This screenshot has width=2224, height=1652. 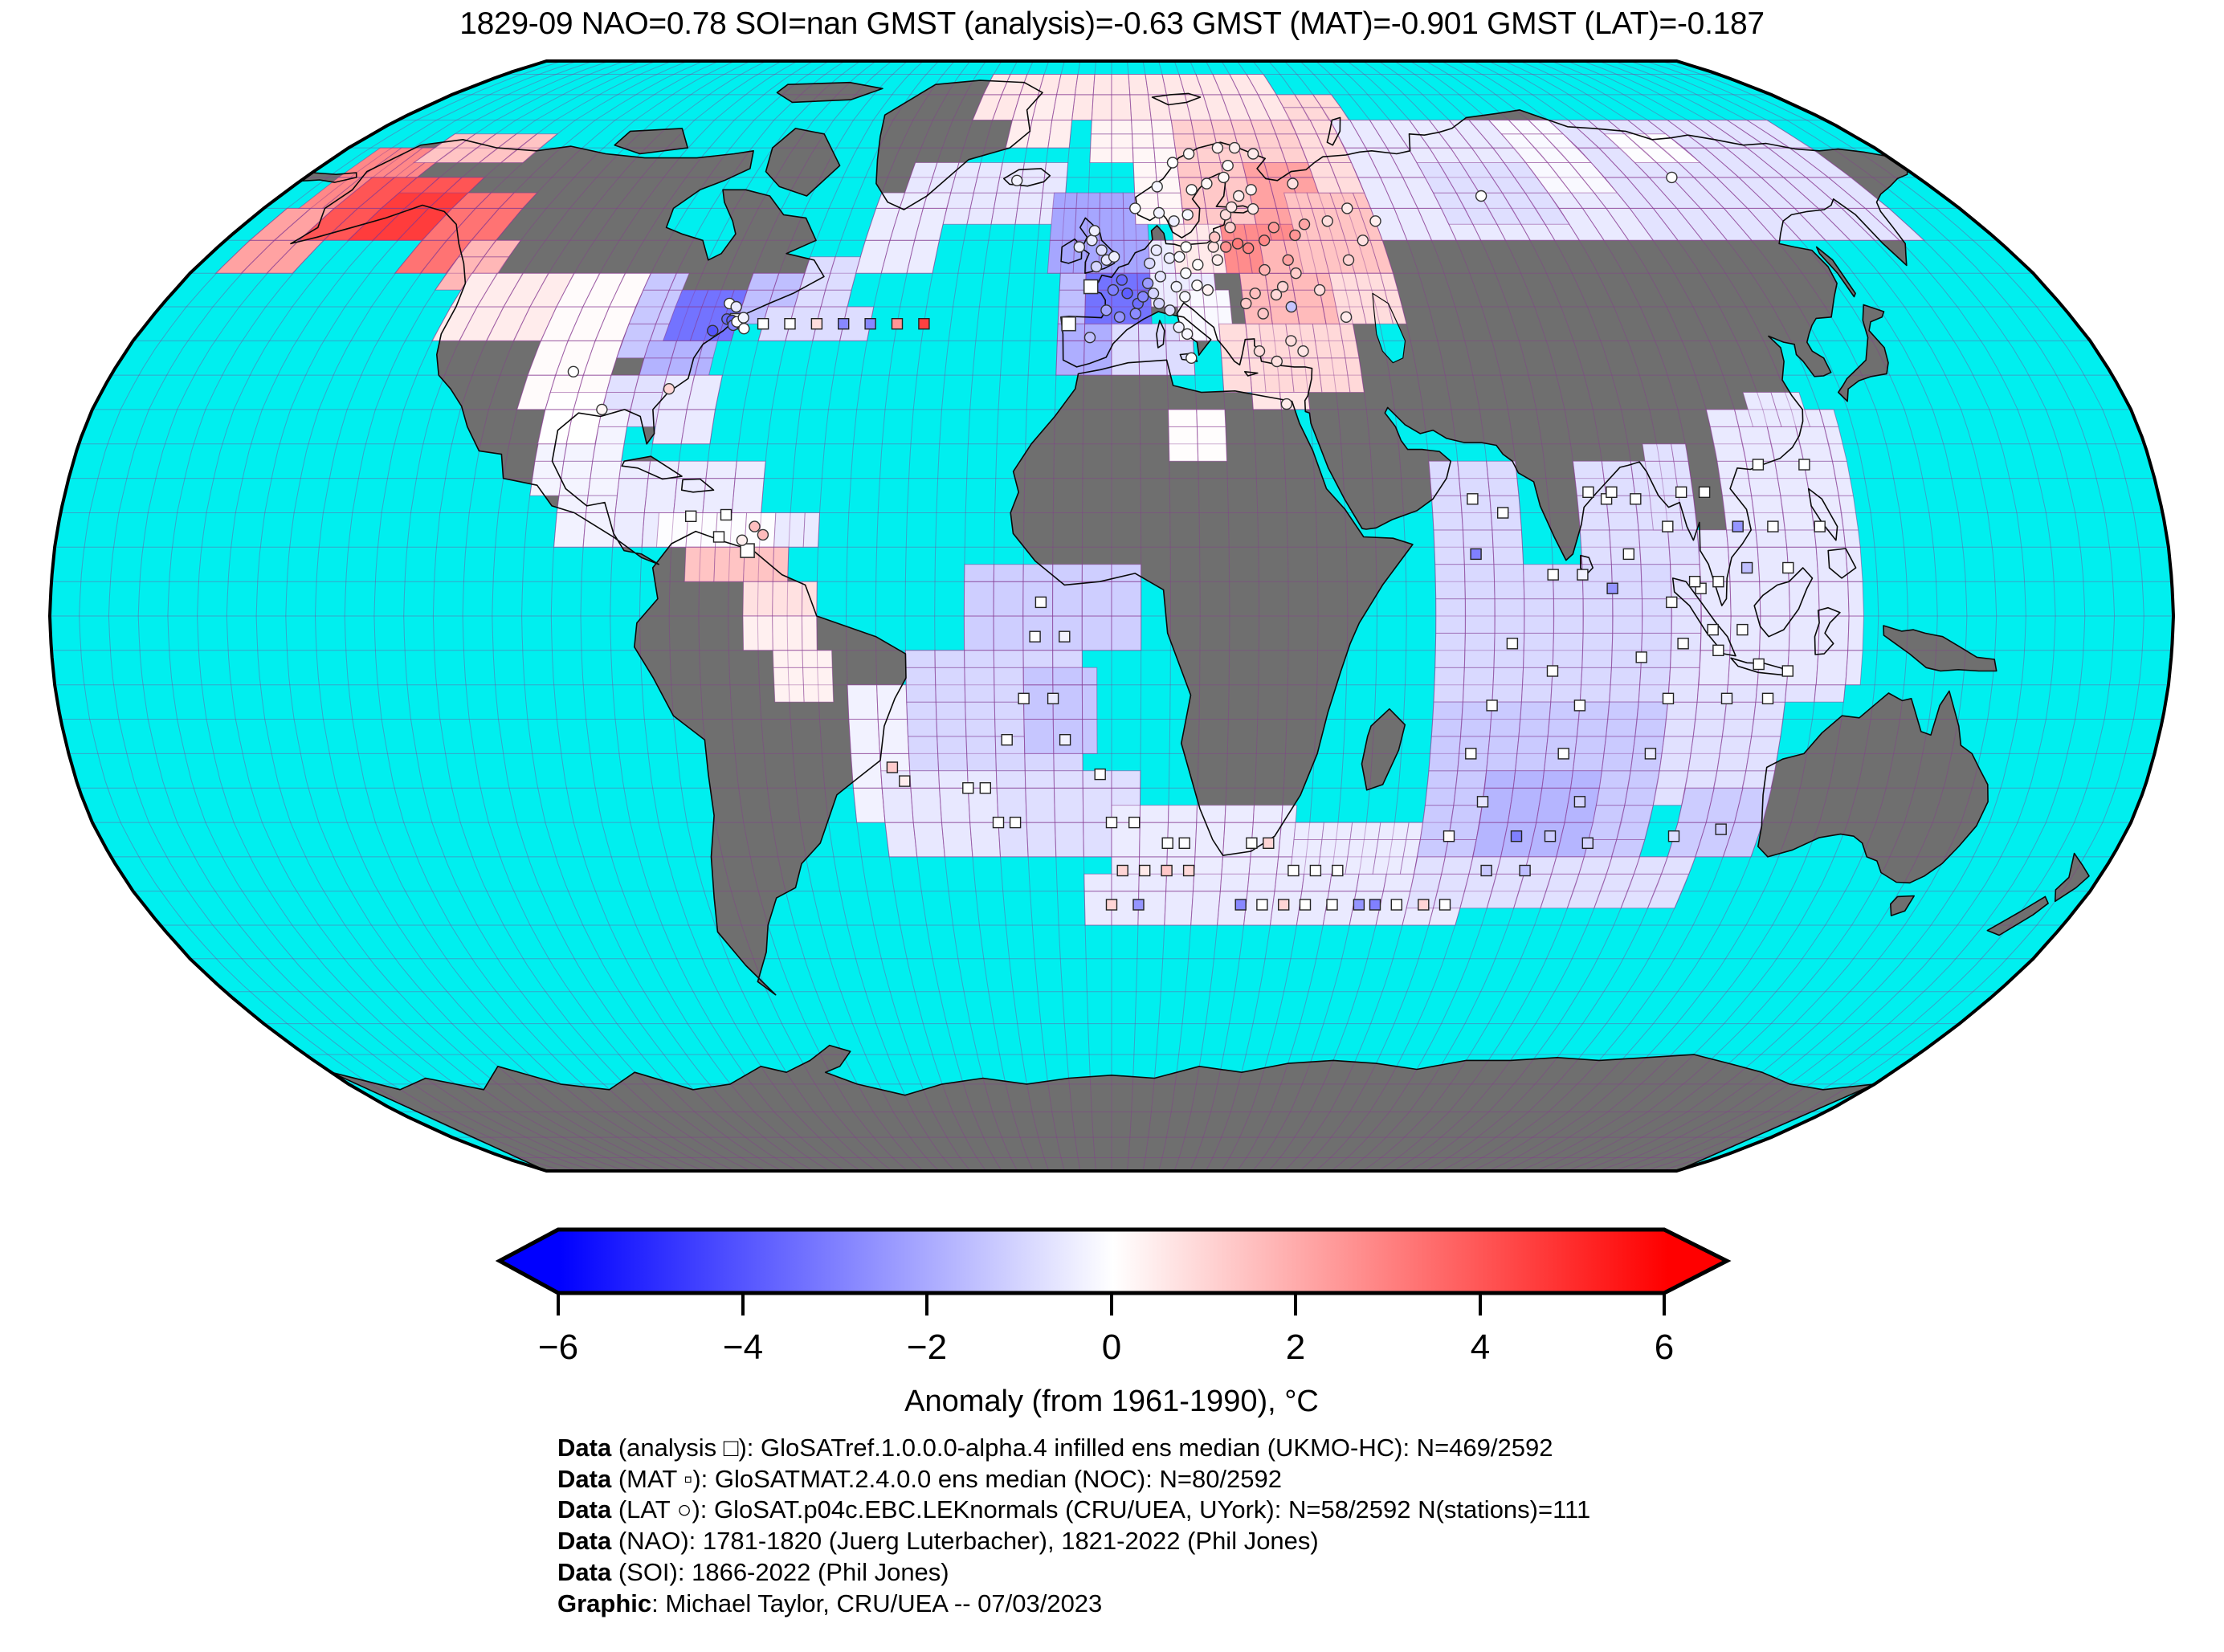 What do you see at coordinates (753, 1571) in the screenshot?
I see `caption-line: Data (SOI): 1866-2022 (Phil Jones)` at bounding box center [753, 1571].